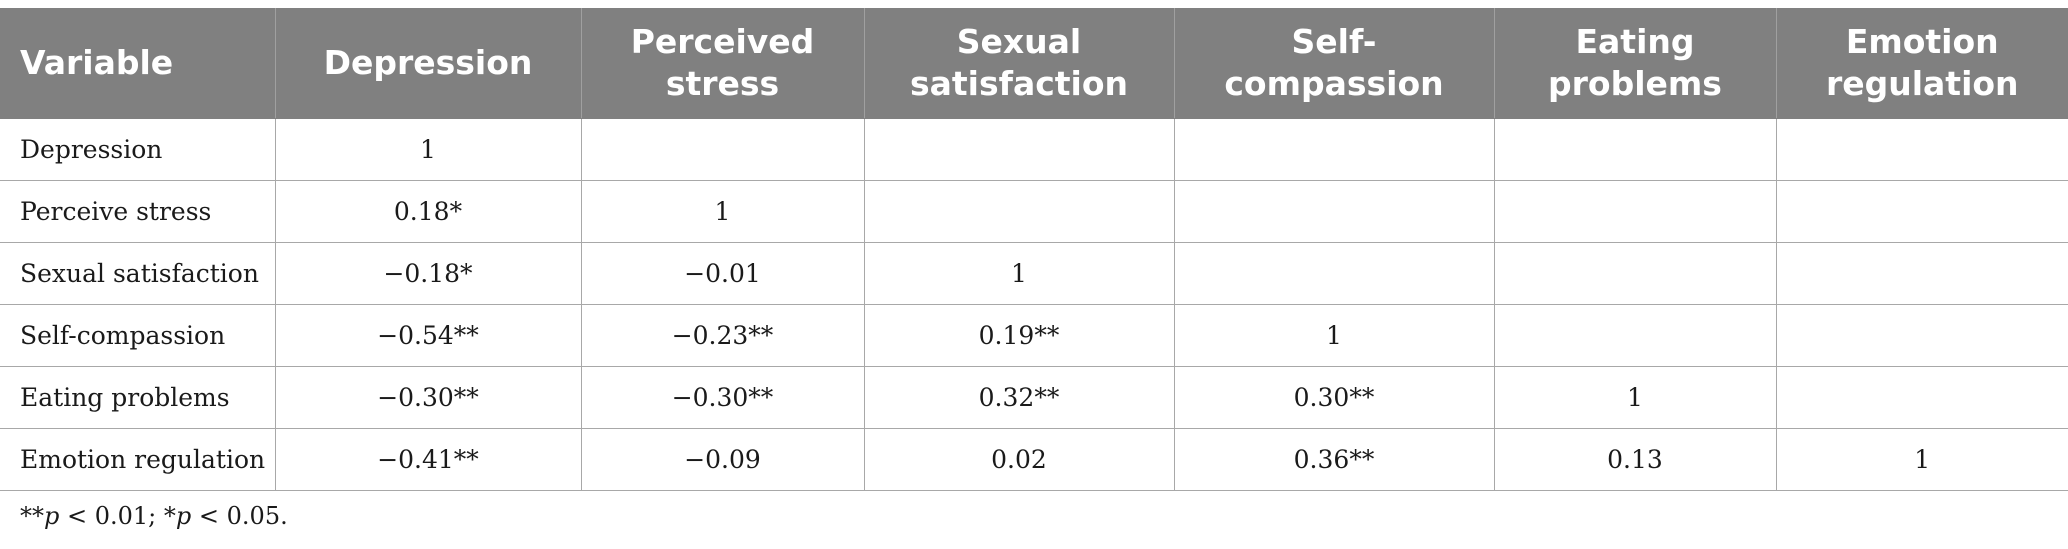 The height and width of the screenshot is (549, 2068). I want to click on table-row-sexual-satisfaction: Sexual satisfaction −0.18* −0.01 1, so click(1034, 273).